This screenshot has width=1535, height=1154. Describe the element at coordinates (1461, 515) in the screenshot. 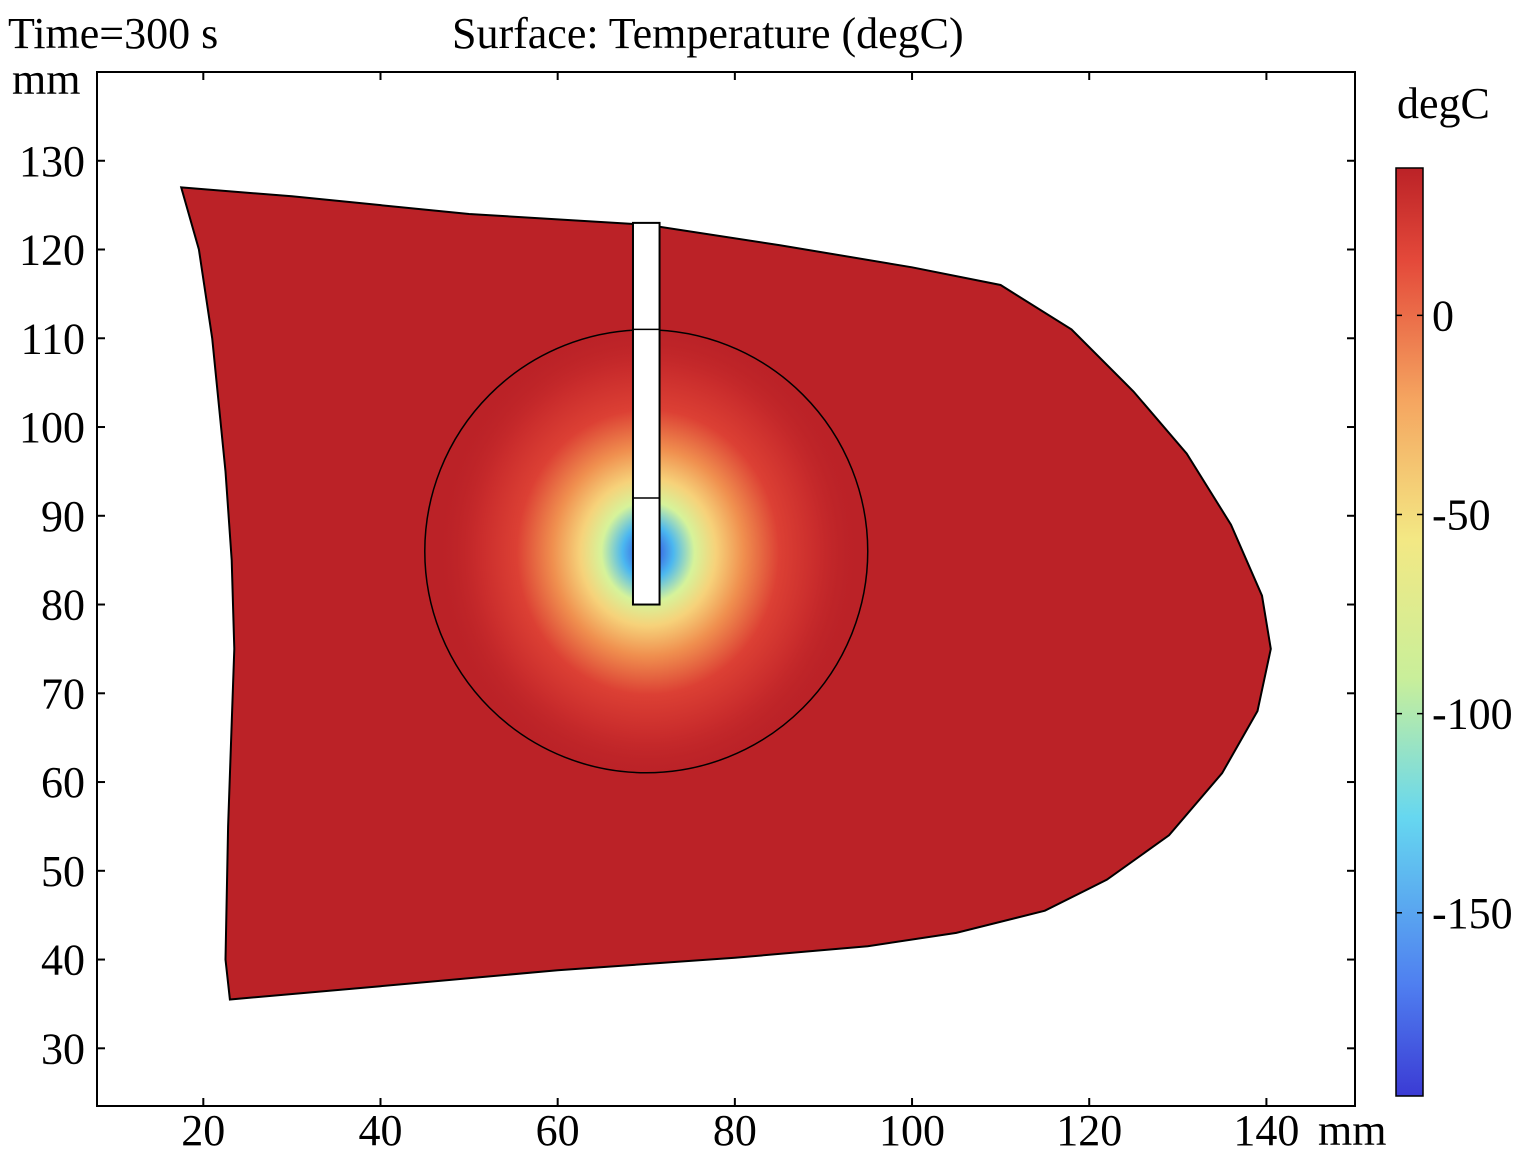

I see `colorbar-tick-label: -50` at that location.